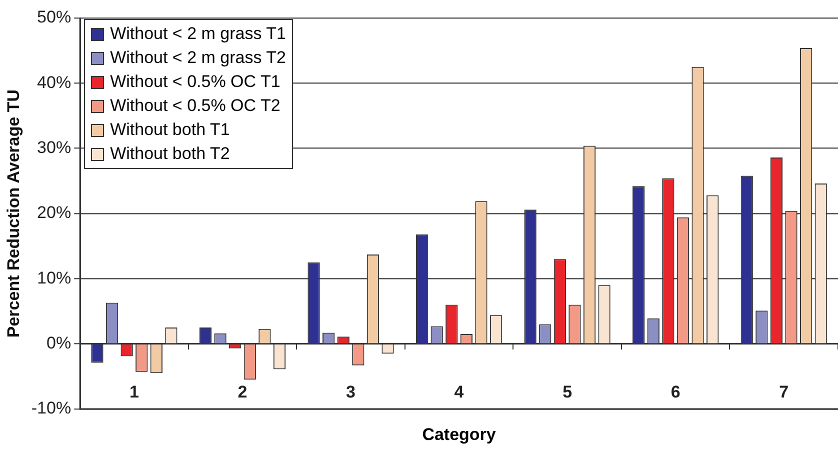 The image size is (838, 454). I want to click on x-tick-label: 7, so click(784, 392).